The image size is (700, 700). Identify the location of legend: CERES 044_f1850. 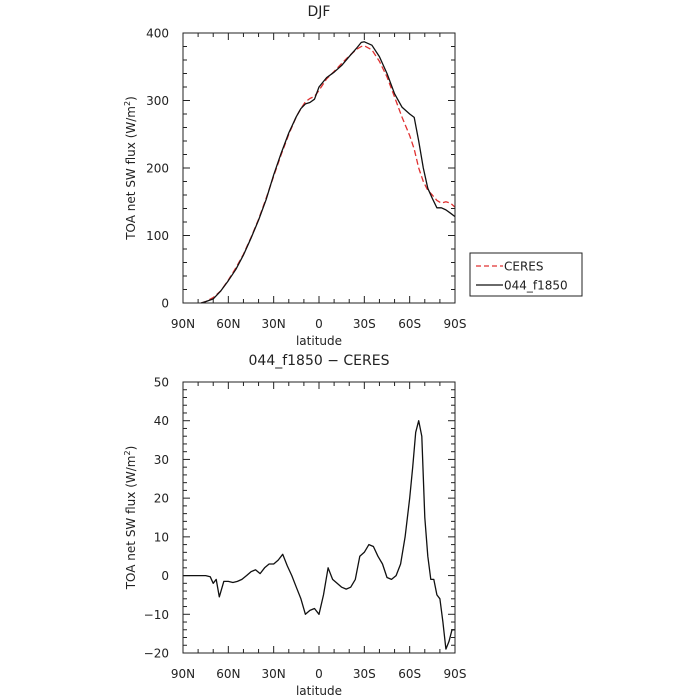
(526, 274).